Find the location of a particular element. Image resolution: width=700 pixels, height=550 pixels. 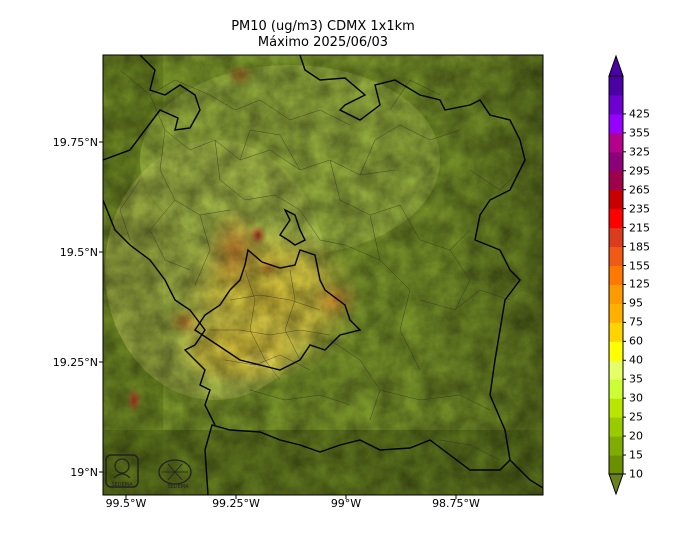

colorbar-tick-label: 25 is located at coordinates (636, 417).